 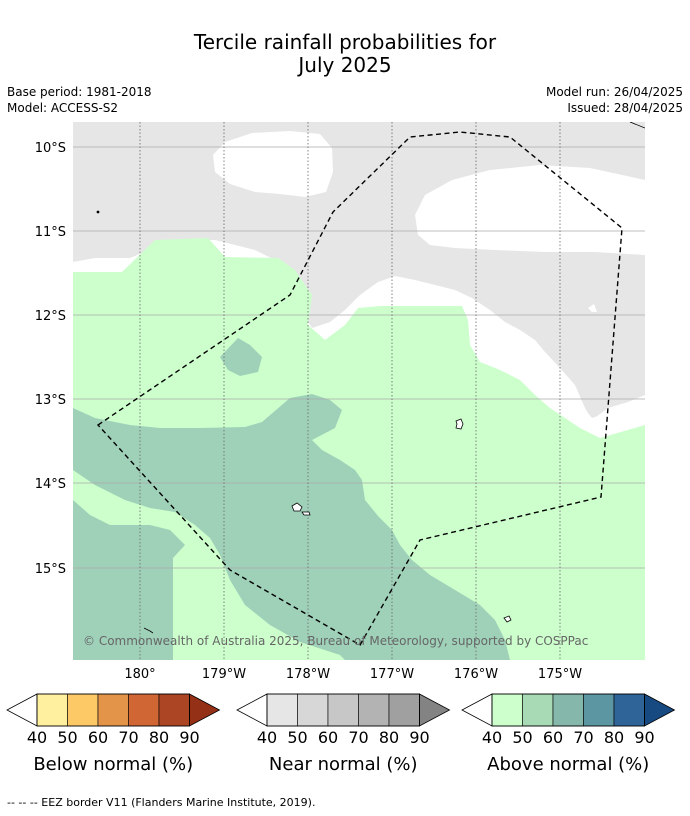 What do you see at coordinates (568, 734) in the screenshot?
I see `colorbar-3: 40 50 60 70 80 90 Above normal (%)` at bounding box center [568, 734].